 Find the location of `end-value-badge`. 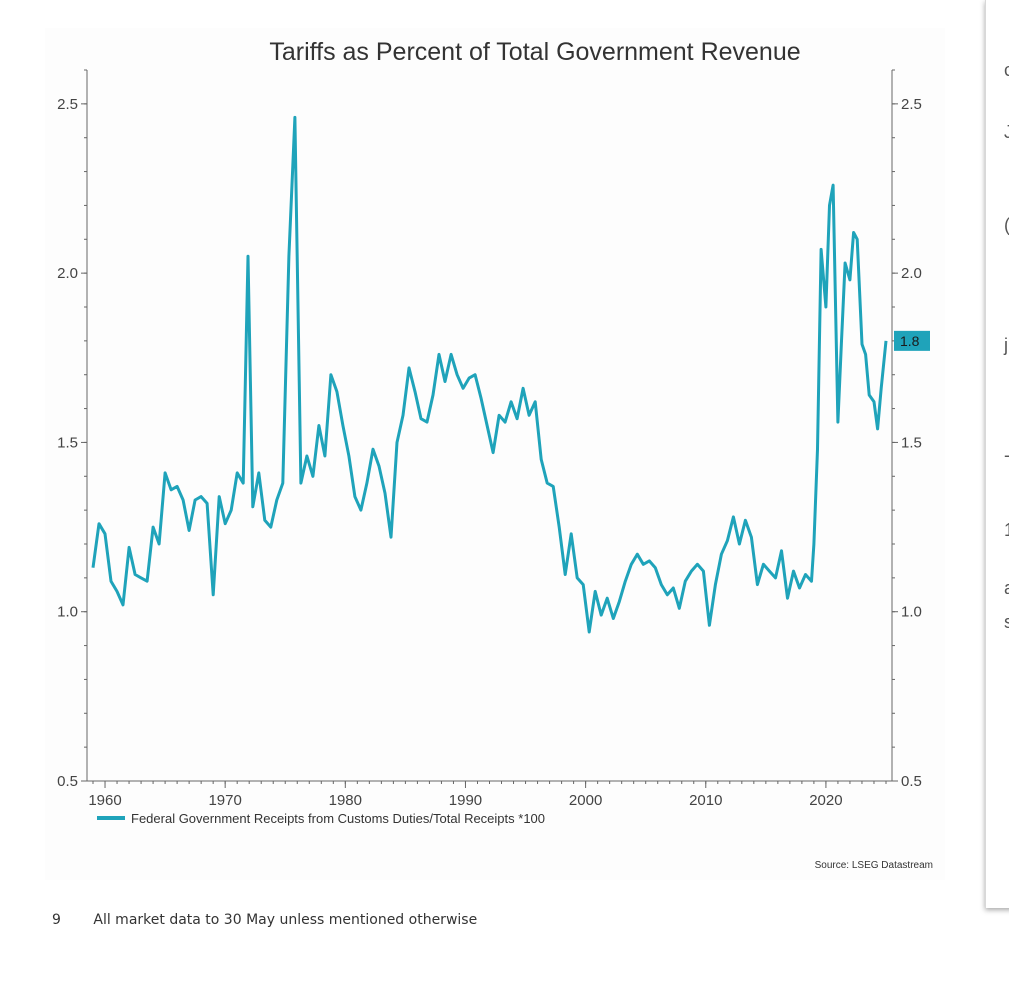

end-value-badge is located at coordinates (912, 340).